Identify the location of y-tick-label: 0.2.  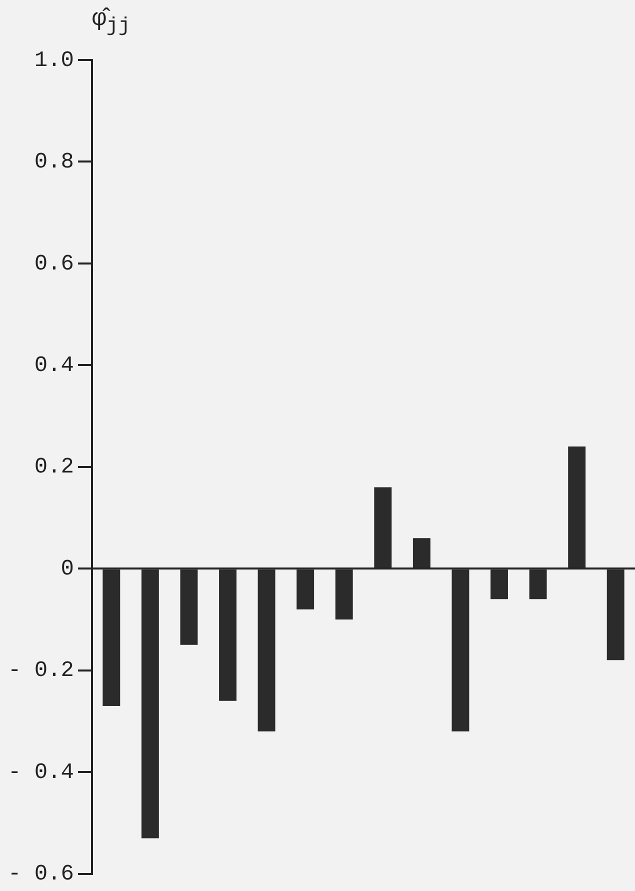
(54, 467).